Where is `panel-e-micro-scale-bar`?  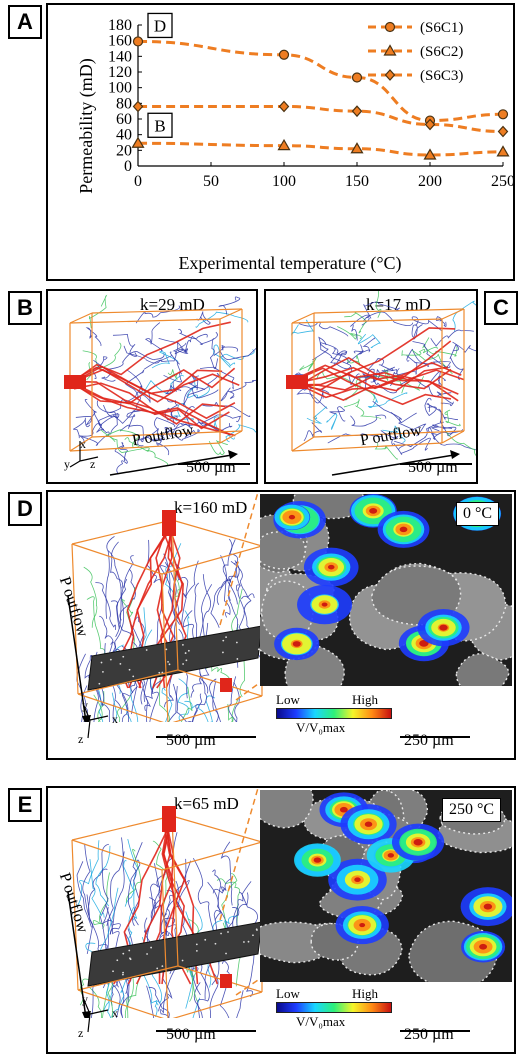 panel-e-micro-scale-bar is located at coordinates (435, 1031).